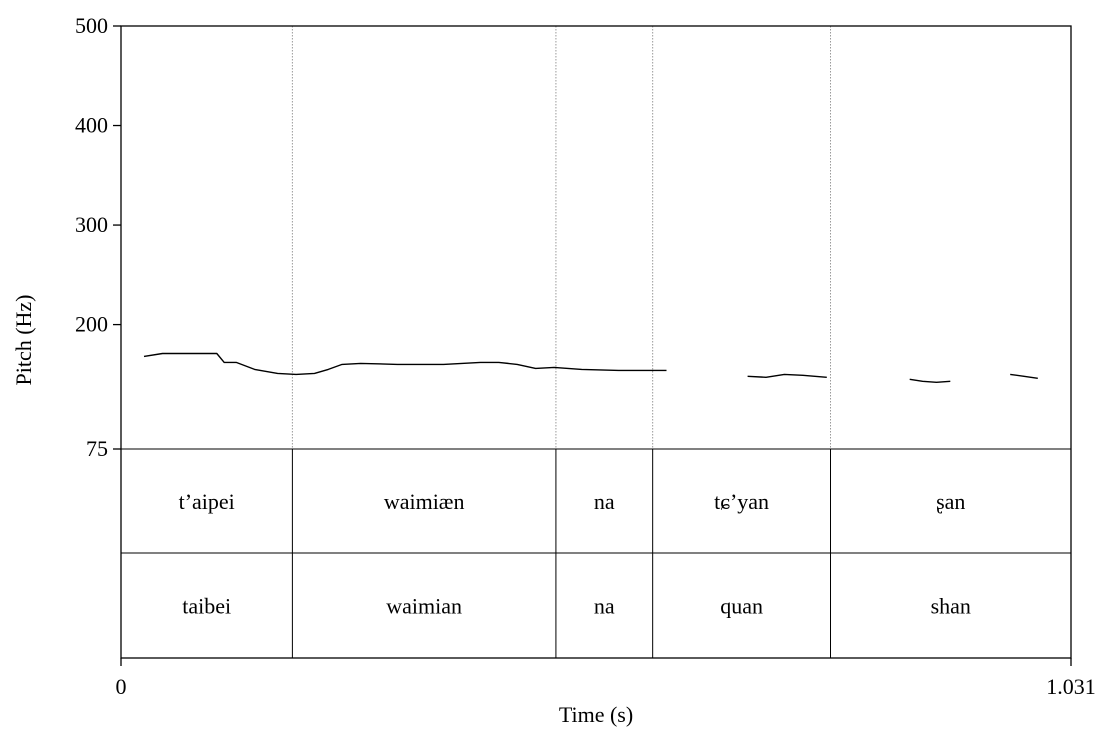  I want to click on tier-2-label: taibei, so click(206, 606).